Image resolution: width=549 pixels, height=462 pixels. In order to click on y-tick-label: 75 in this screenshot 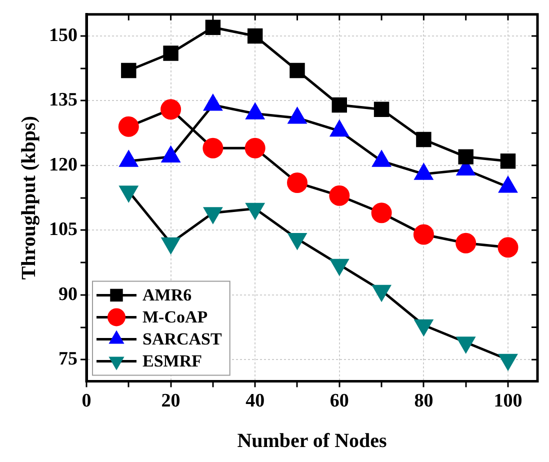, I will do `click(68, 359)`.